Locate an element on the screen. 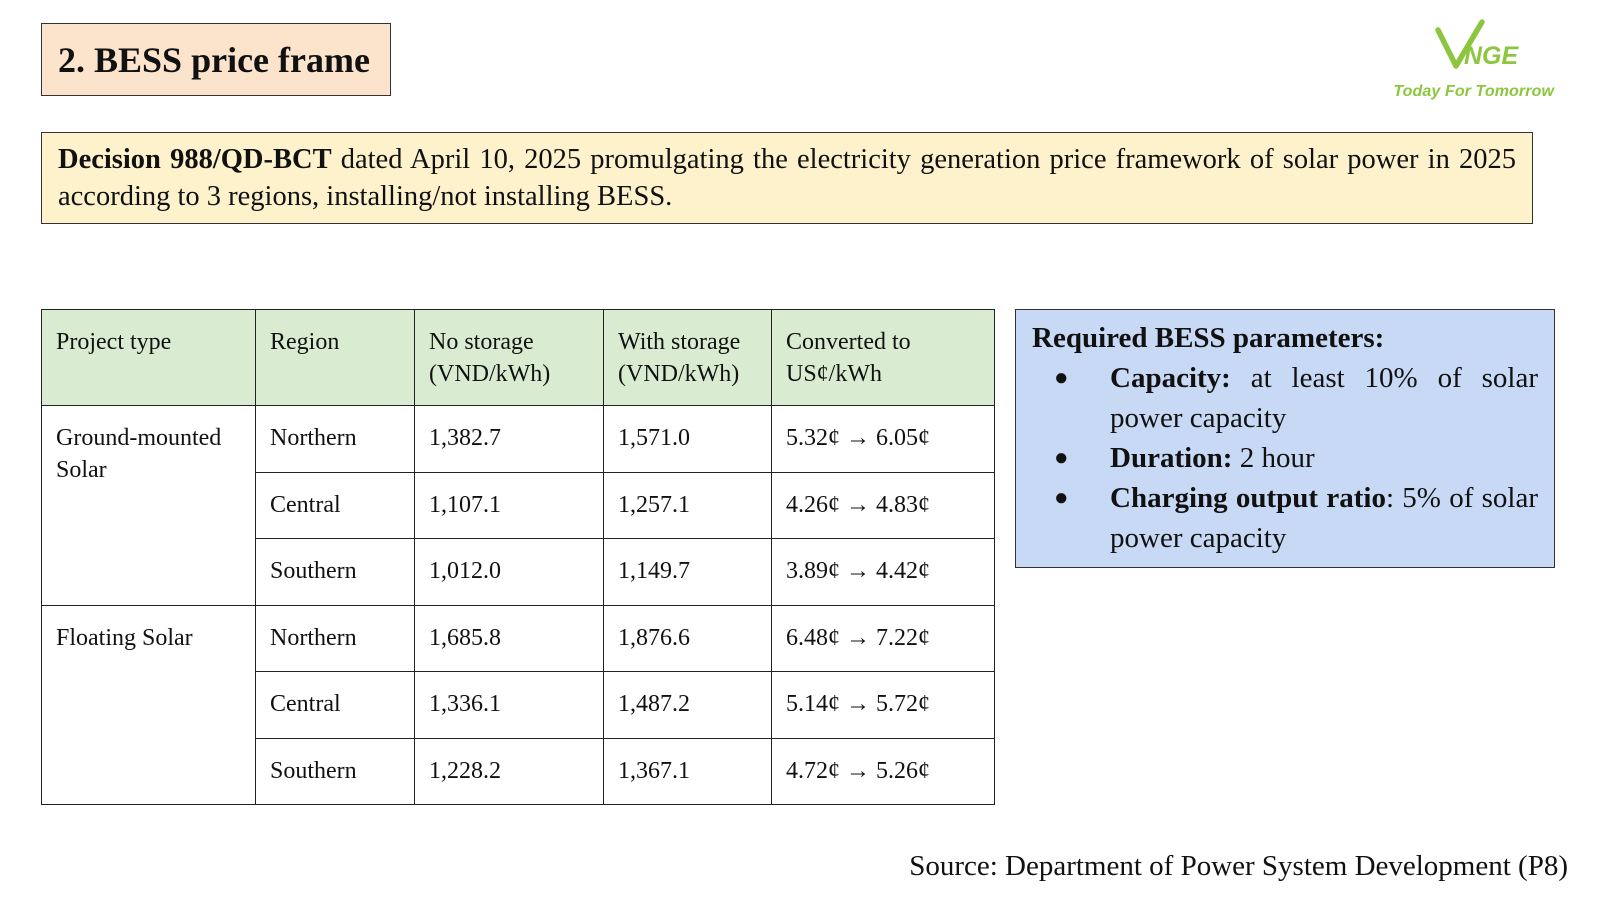 The width and height of the screenshot is (1600, 900). project-type-cell: Ground-mounted Solar is located at coordinates (148, 505).